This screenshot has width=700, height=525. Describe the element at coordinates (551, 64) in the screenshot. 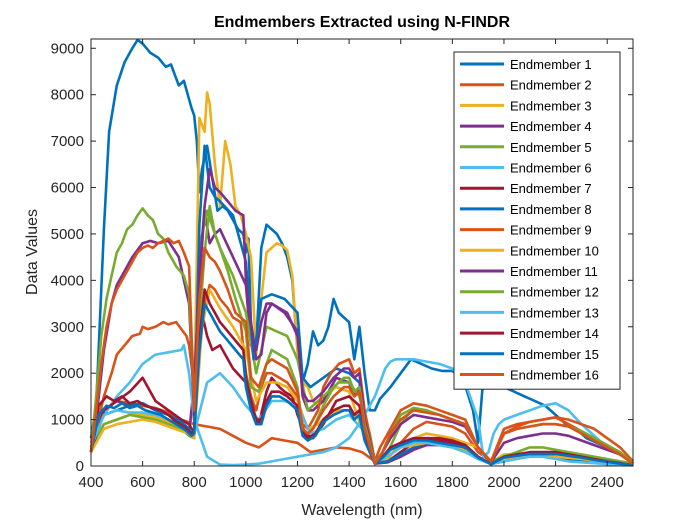

I see `legend-label-endmember-1: Endmember 1` at that location.